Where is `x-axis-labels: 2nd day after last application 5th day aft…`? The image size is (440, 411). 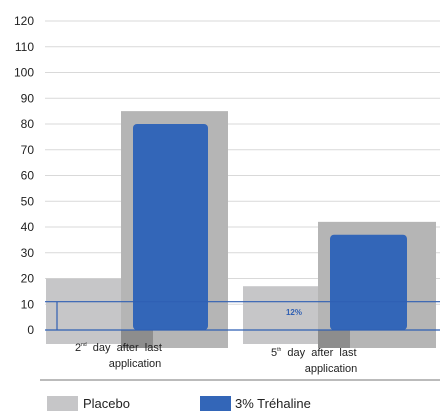
x-axis-labels: 2nd day after last application 5th day aft… is located at coordinates (216, 358).